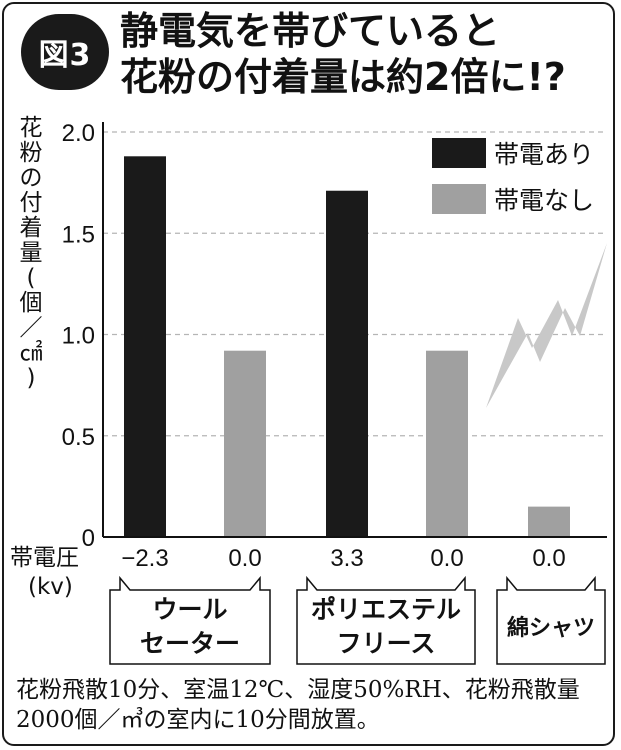 This screenshot has width=621, height=750. I want to click on y-axis-label: 花粉の付着量(個／㎠), so click(31, 253).